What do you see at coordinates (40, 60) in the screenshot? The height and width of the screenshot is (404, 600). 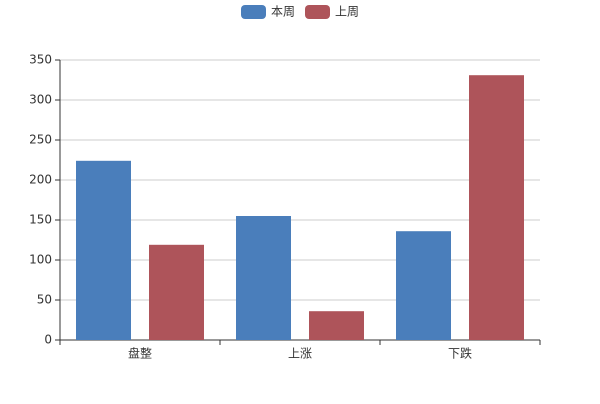 I see `y-tick-label: 350` at bounding box center [40, 60].